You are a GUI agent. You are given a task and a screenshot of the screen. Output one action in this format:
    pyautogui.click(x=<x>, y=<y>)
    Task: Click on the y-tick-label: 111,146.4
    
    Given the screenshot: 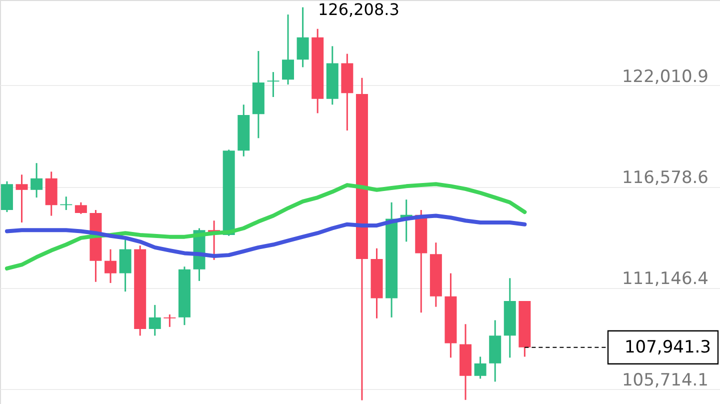 What is the action you would take?
    pyautogui.click(x=665, y=279)
    